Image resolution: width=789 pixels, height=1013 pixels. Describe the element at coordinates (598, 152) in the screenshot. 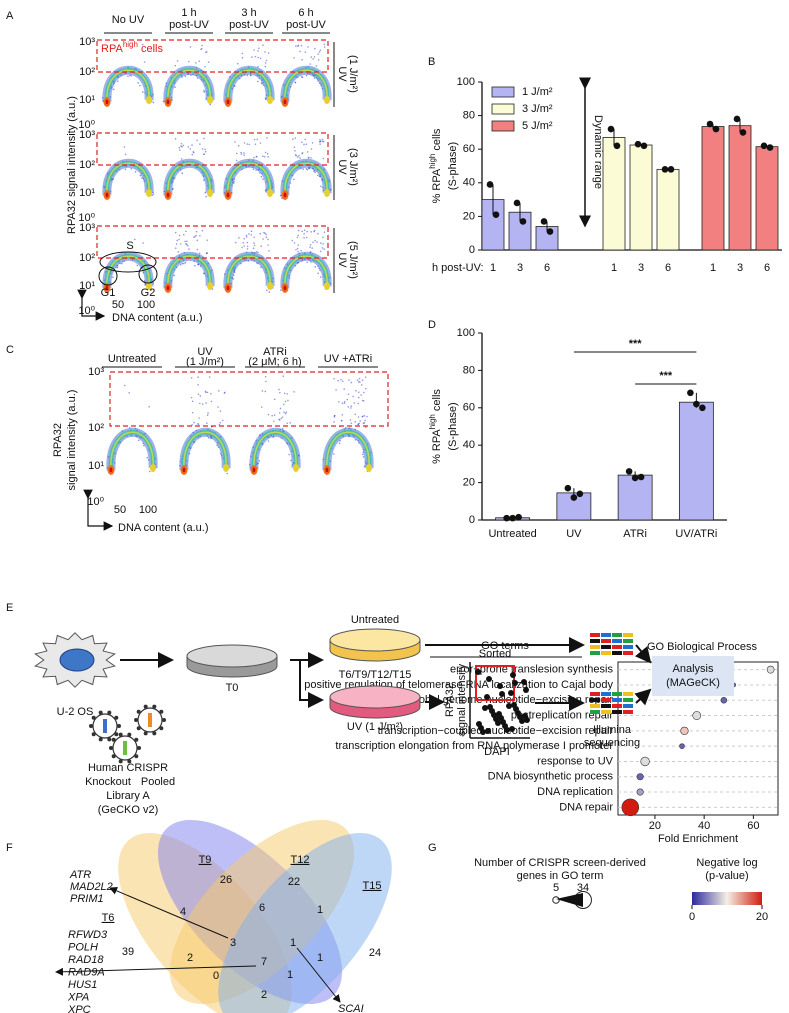

I see `annotation: Dynamic range` at that location.